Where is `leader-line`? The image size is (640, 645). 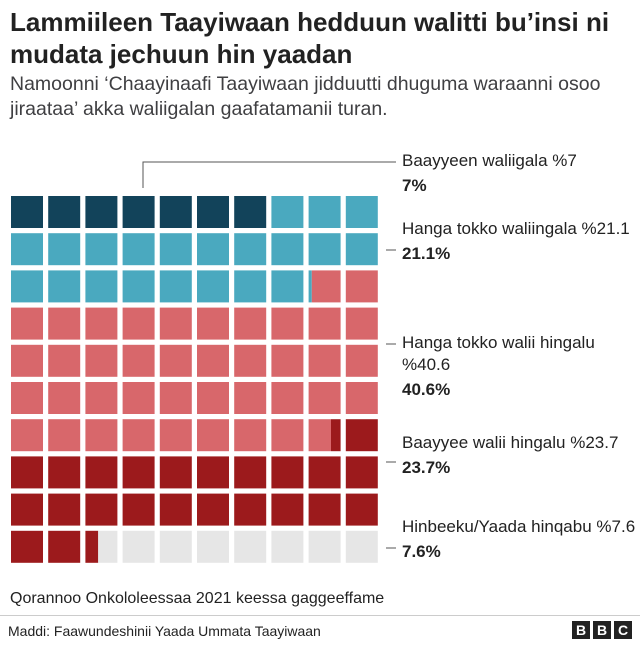
leader-line is located at coordinates (269, 174).